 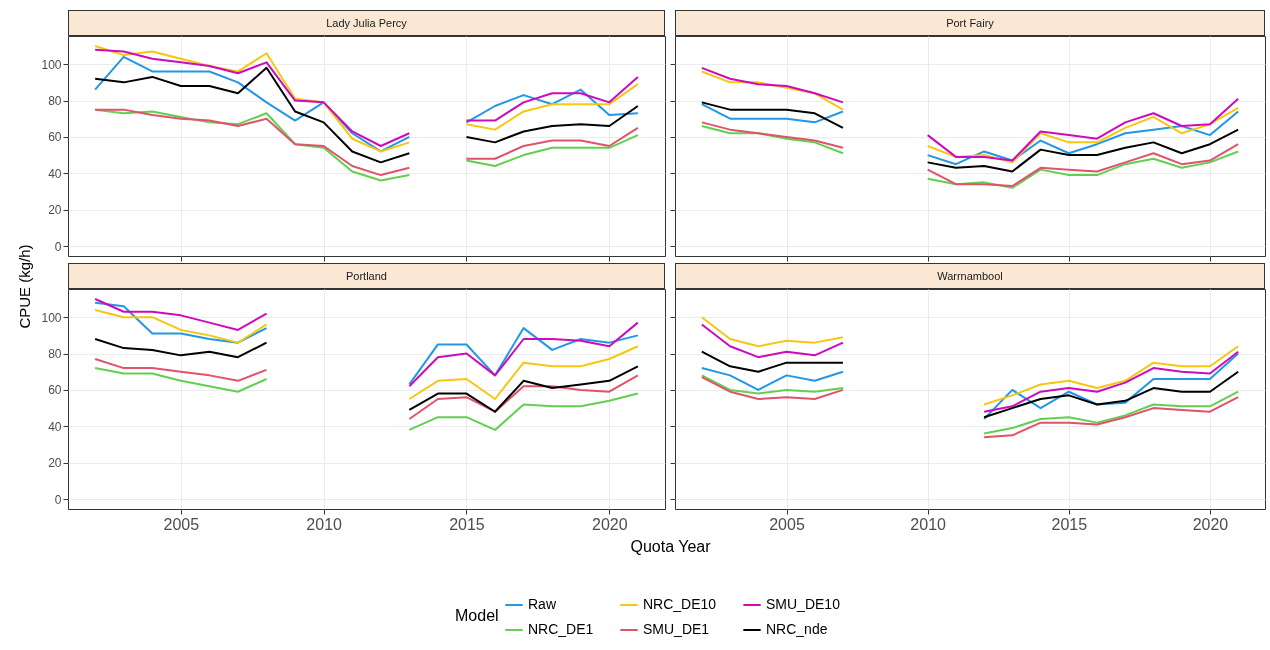 I want to click on x-axis-title: Quota Year, so click(x=671, y=546).